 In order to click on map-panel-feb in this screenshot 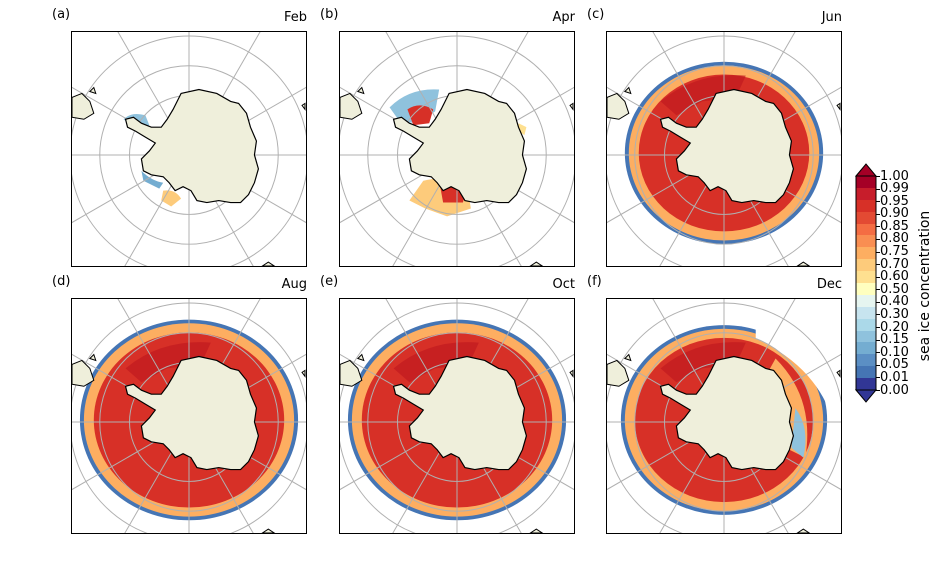, I will do `click(189, 149)`.